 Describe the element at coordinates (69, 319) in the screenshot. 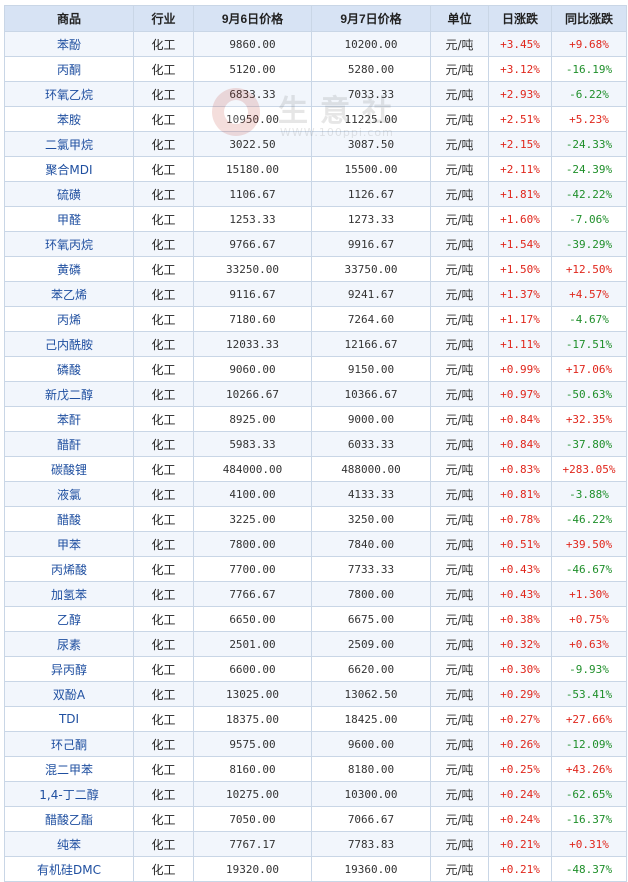

I see `product-name-link: 丙烯` at that location.